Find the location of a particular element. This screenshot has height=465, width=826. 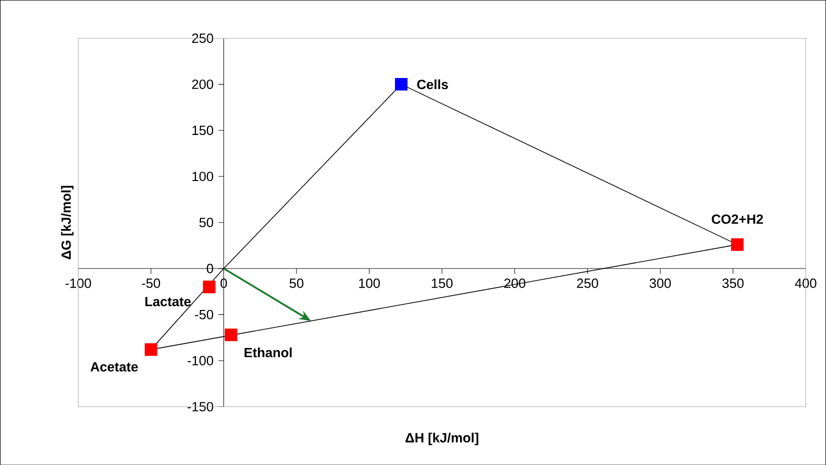

y-tick-label: -50 is located at coordinates (204, 315).